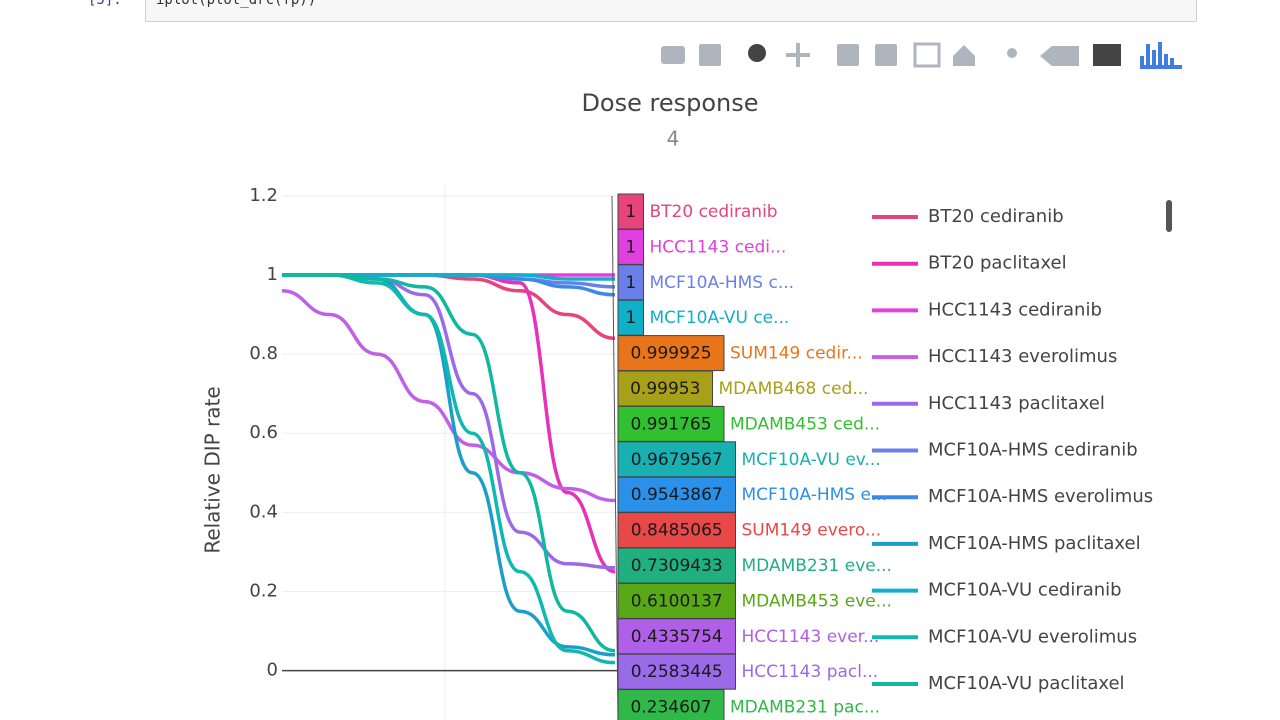 The height and width of the screenshot is (720, 1280). I want to click on save-icon, so click(710, 55).